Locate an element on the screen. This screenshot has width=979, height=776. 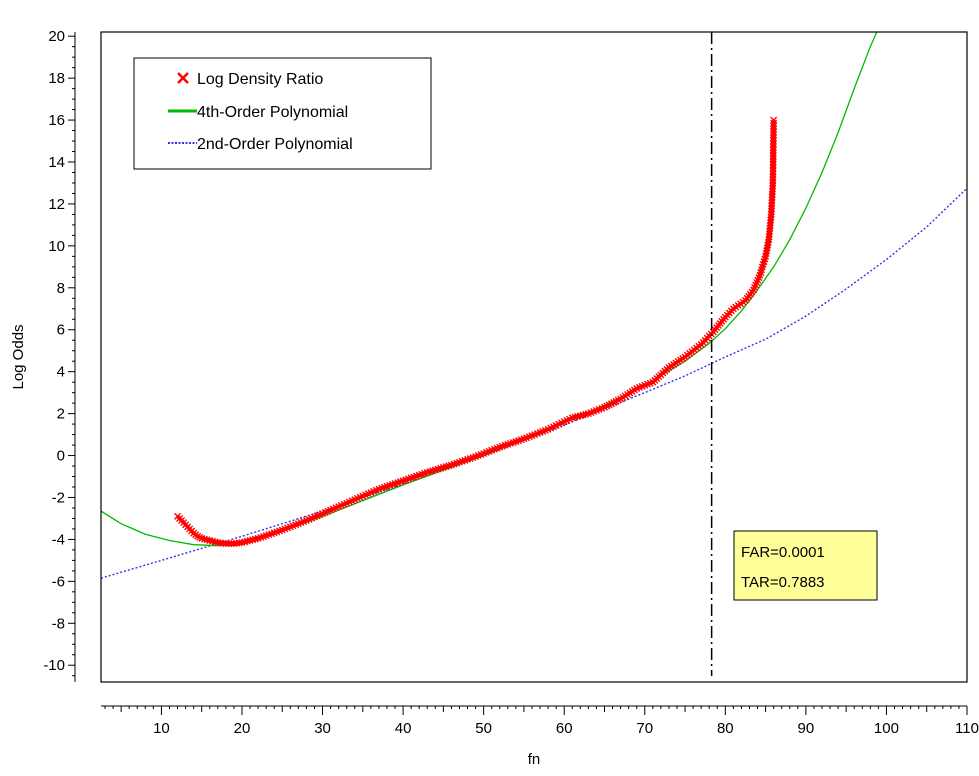
x-tick-label: 80 is located at coordinates (725, 728).